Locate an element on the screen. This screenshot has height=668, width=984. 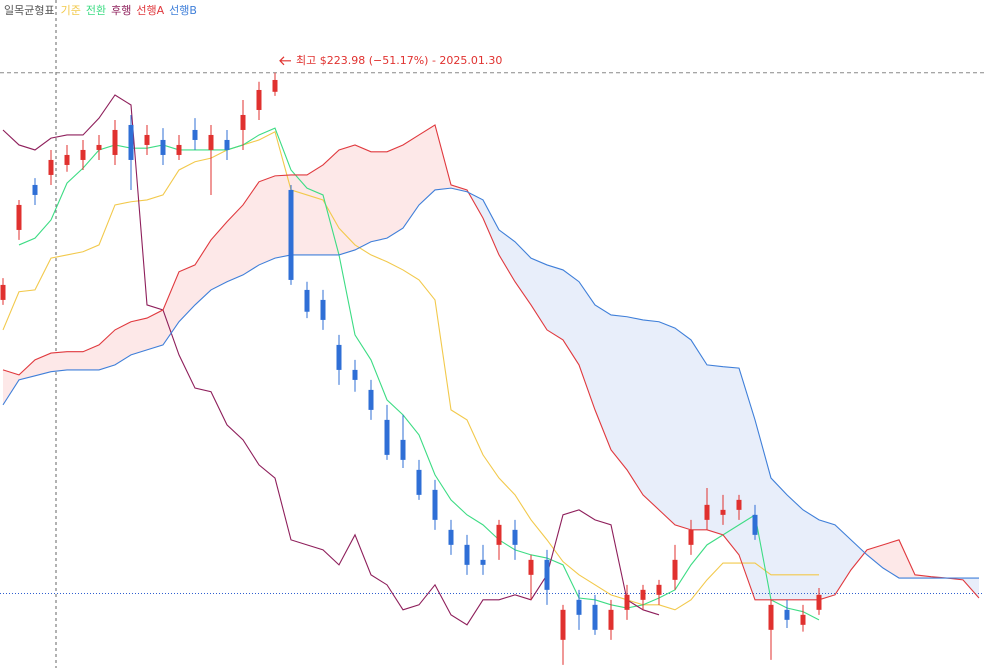
legend-entry: 후행 is located at coordinates (121, 10).